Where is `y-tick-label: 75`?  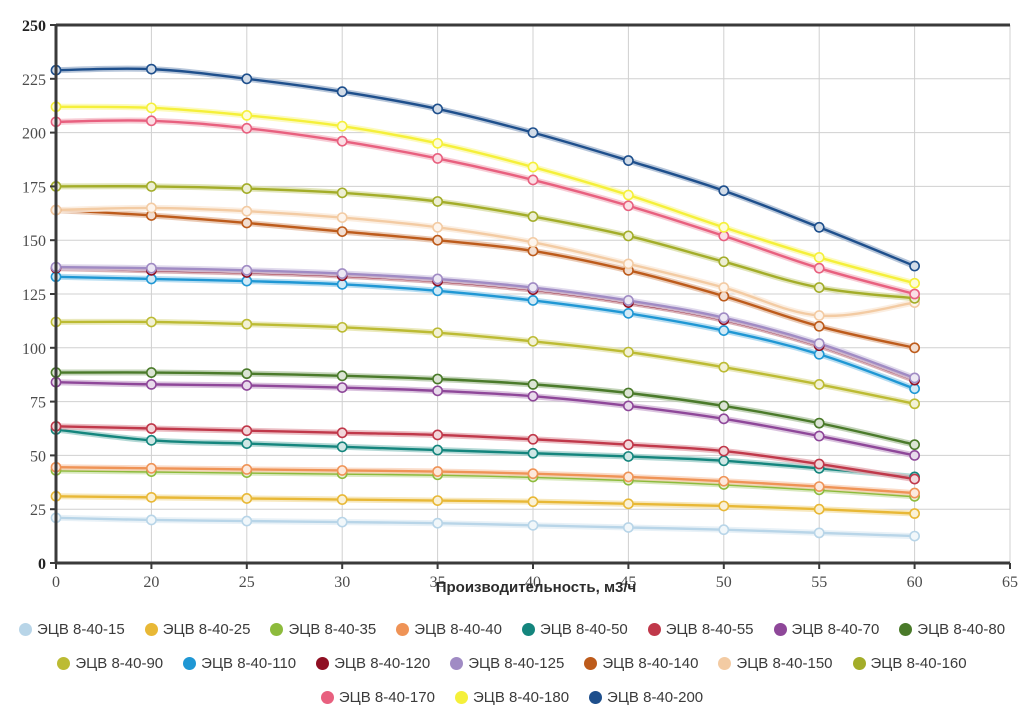 y-tick-label: 75 is located at coordinates (38, 403).